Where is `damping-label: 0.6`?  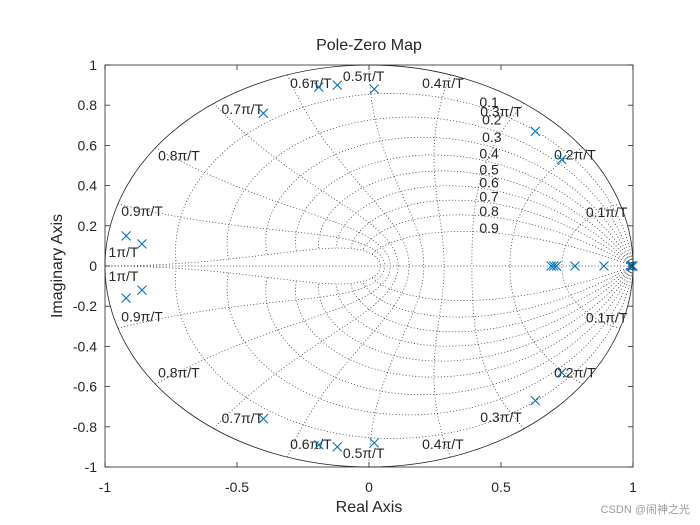
damping-label: 0.6 is located at coordinates (489, 183).